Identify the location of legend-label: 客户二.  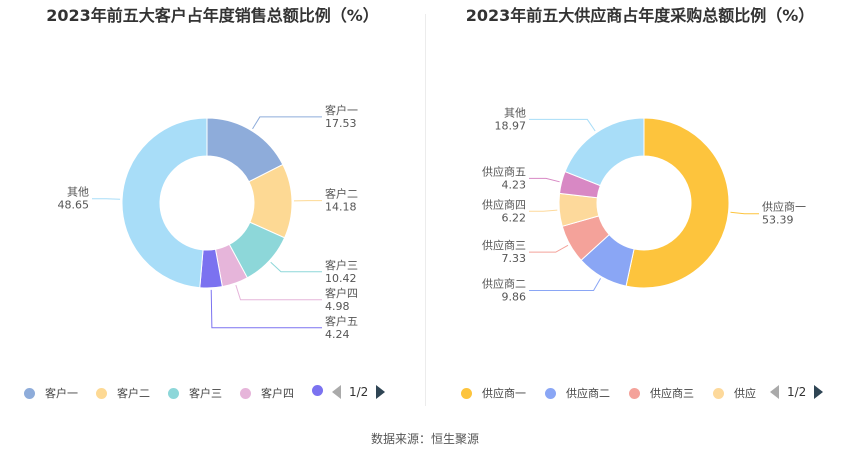
(133, 393).